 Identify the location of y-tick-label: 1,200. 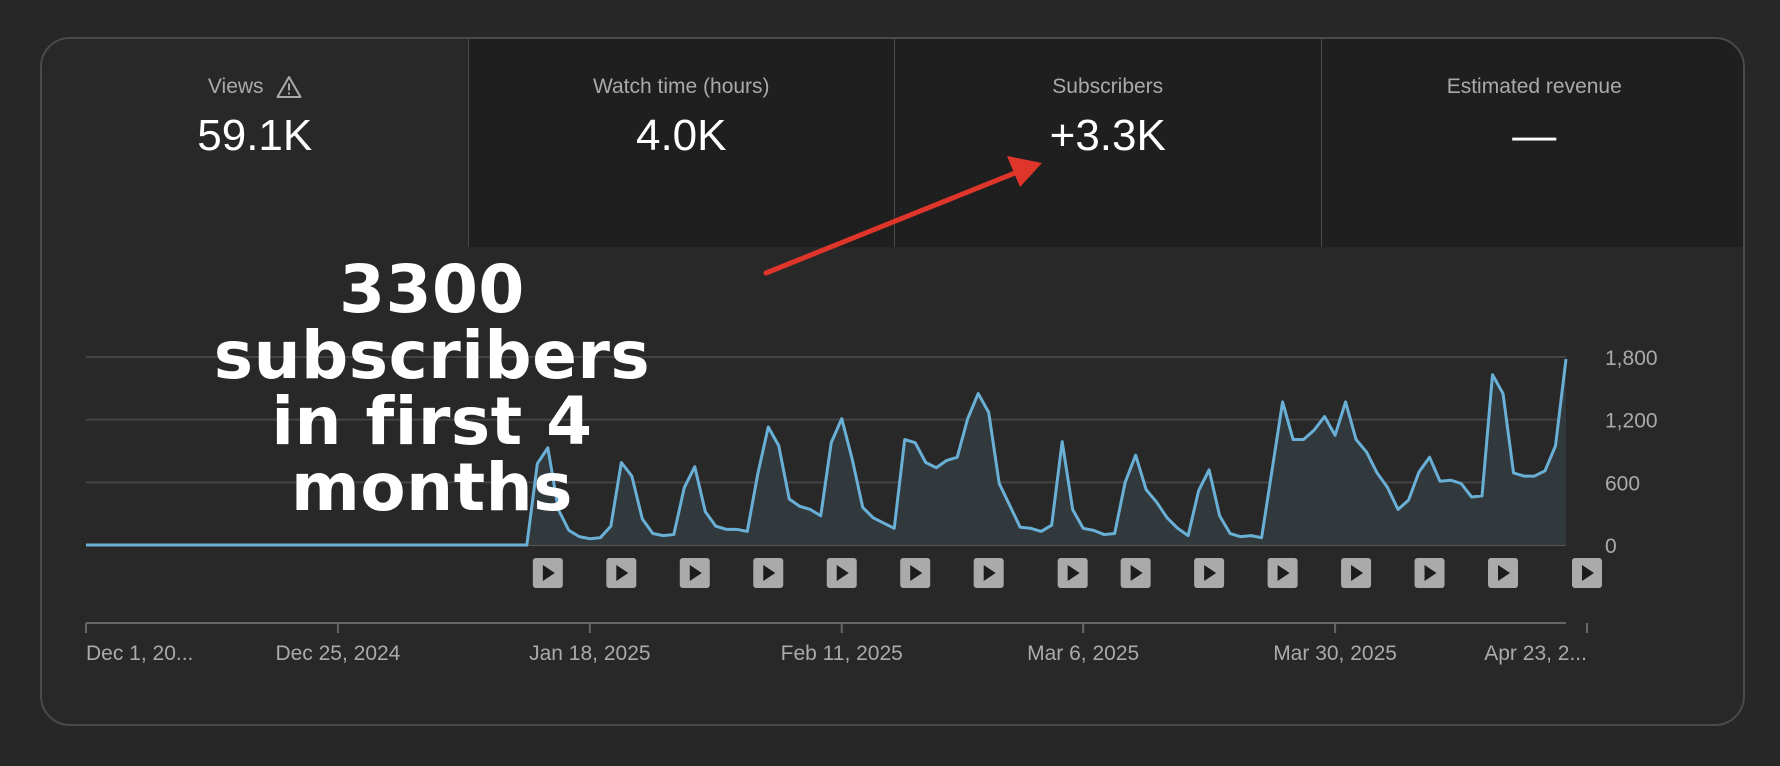
(1631, 421).